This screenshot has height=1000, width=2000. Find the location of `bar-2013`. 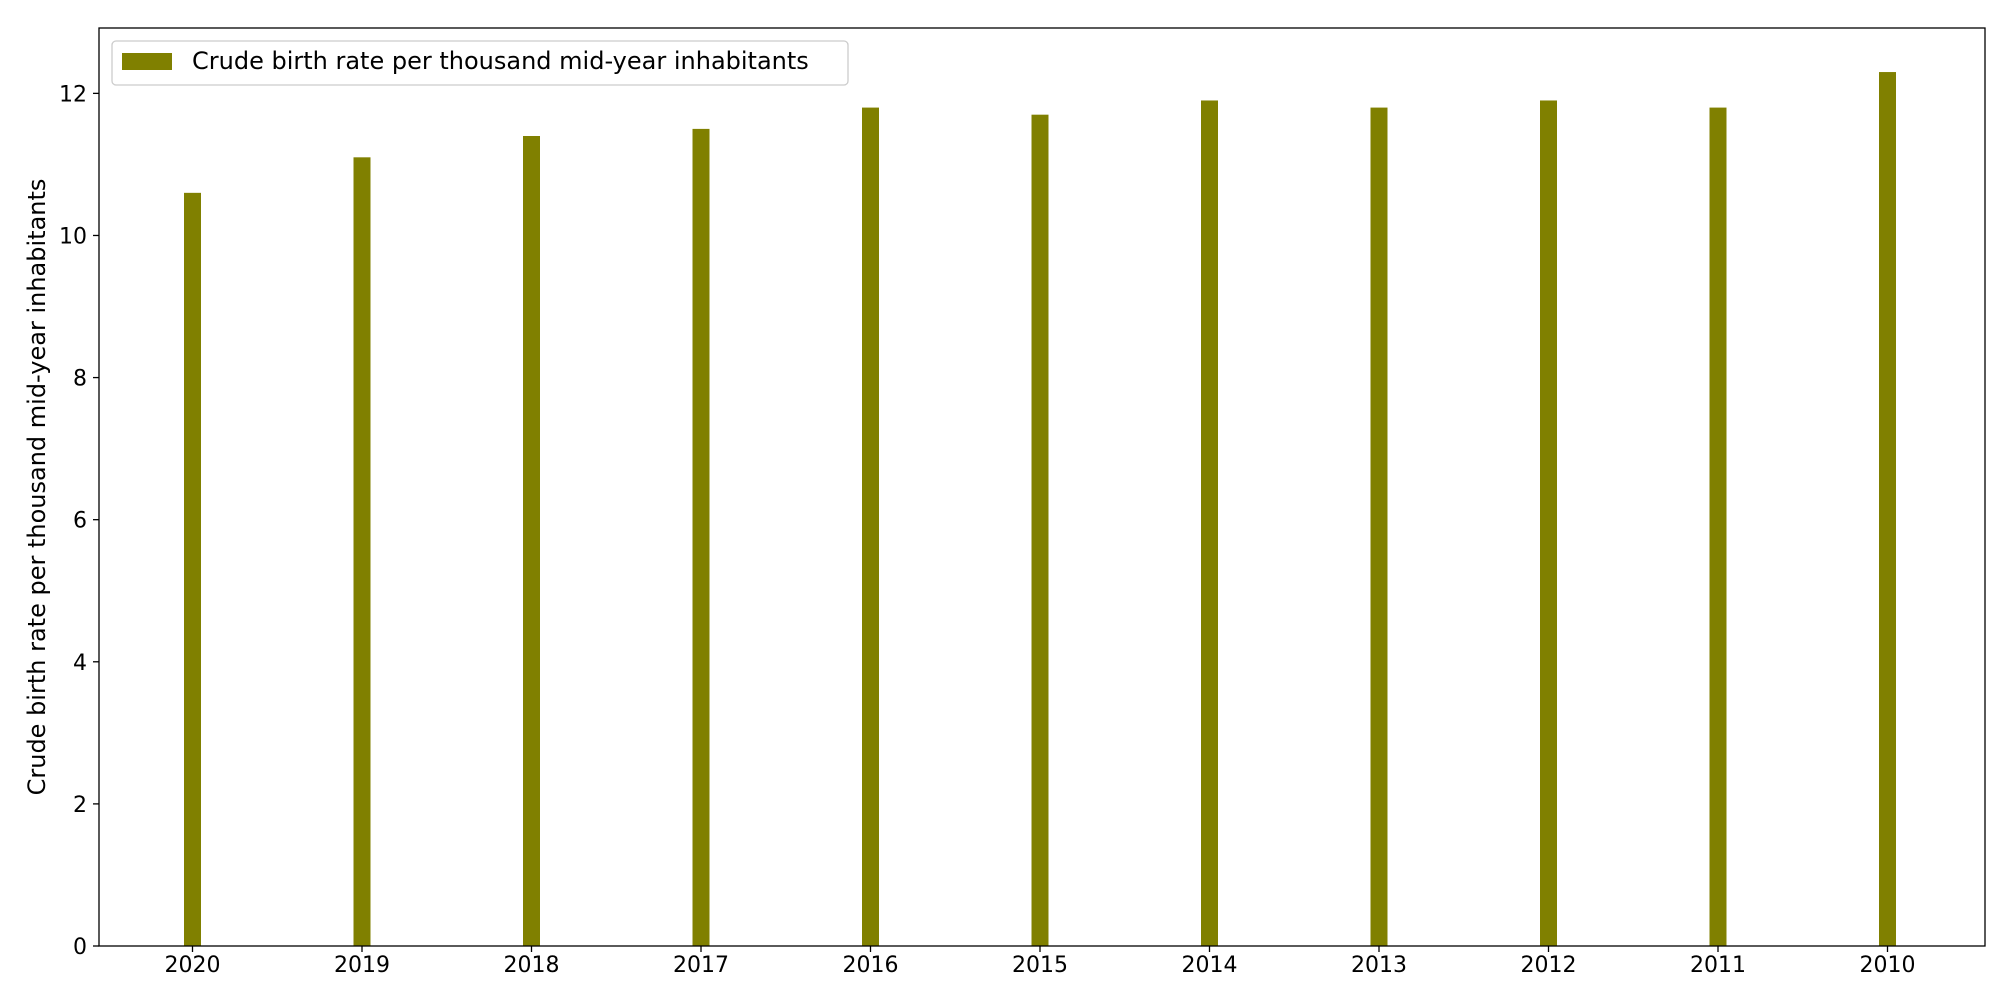

bar-2013 is located at coordinates (1379, 526).